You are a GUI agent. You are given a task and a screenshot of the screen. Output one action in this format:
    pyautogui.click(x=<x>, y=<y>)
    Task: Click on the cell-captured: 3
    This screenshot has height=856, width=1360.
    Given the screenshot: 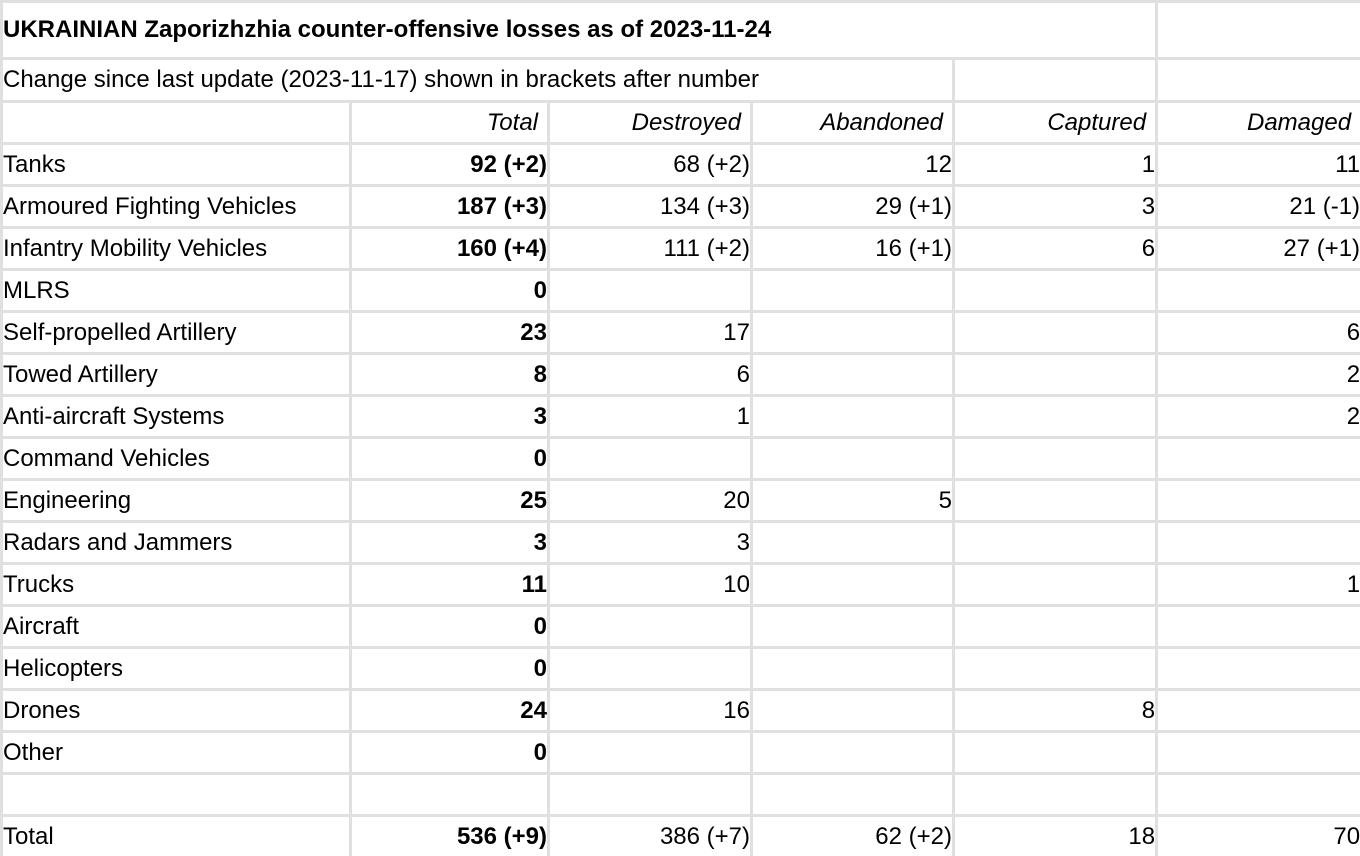 What is the action you would take?
    pyautogui.click(x=1055, y=206)
    